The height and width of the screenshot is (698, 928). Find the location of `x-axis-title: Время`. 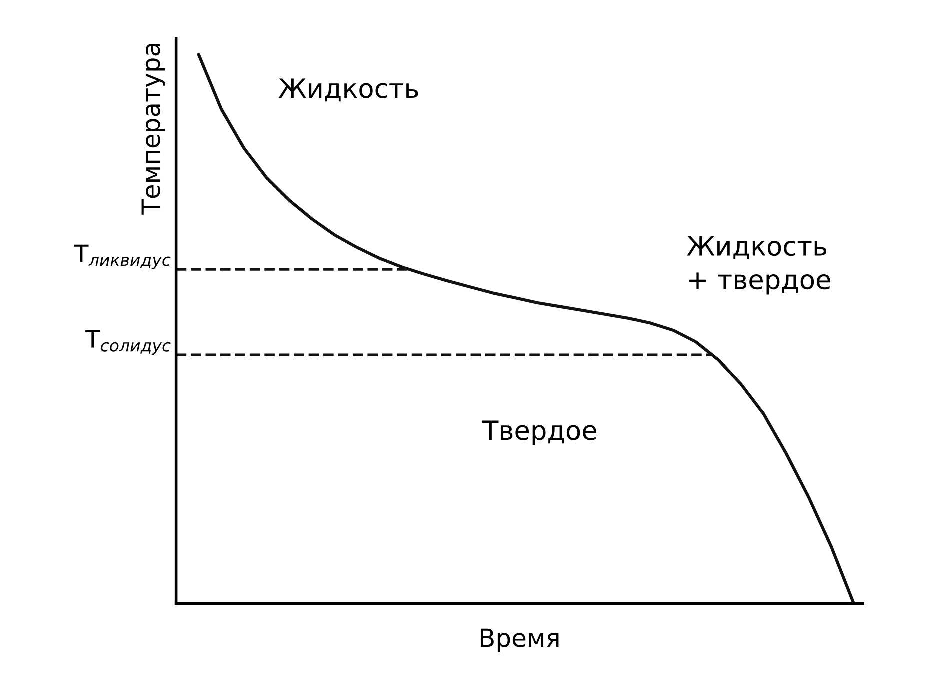

x-axis-title: Время is located at coordinates (519, 640).